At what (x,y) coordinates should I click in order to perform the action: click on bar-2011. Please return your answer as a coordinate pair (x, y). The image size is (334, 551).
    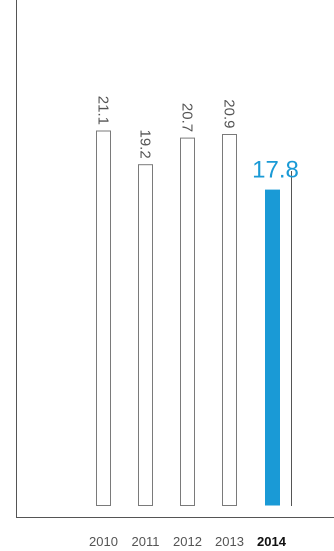
    Looking at the image, I should click on (145, 335).